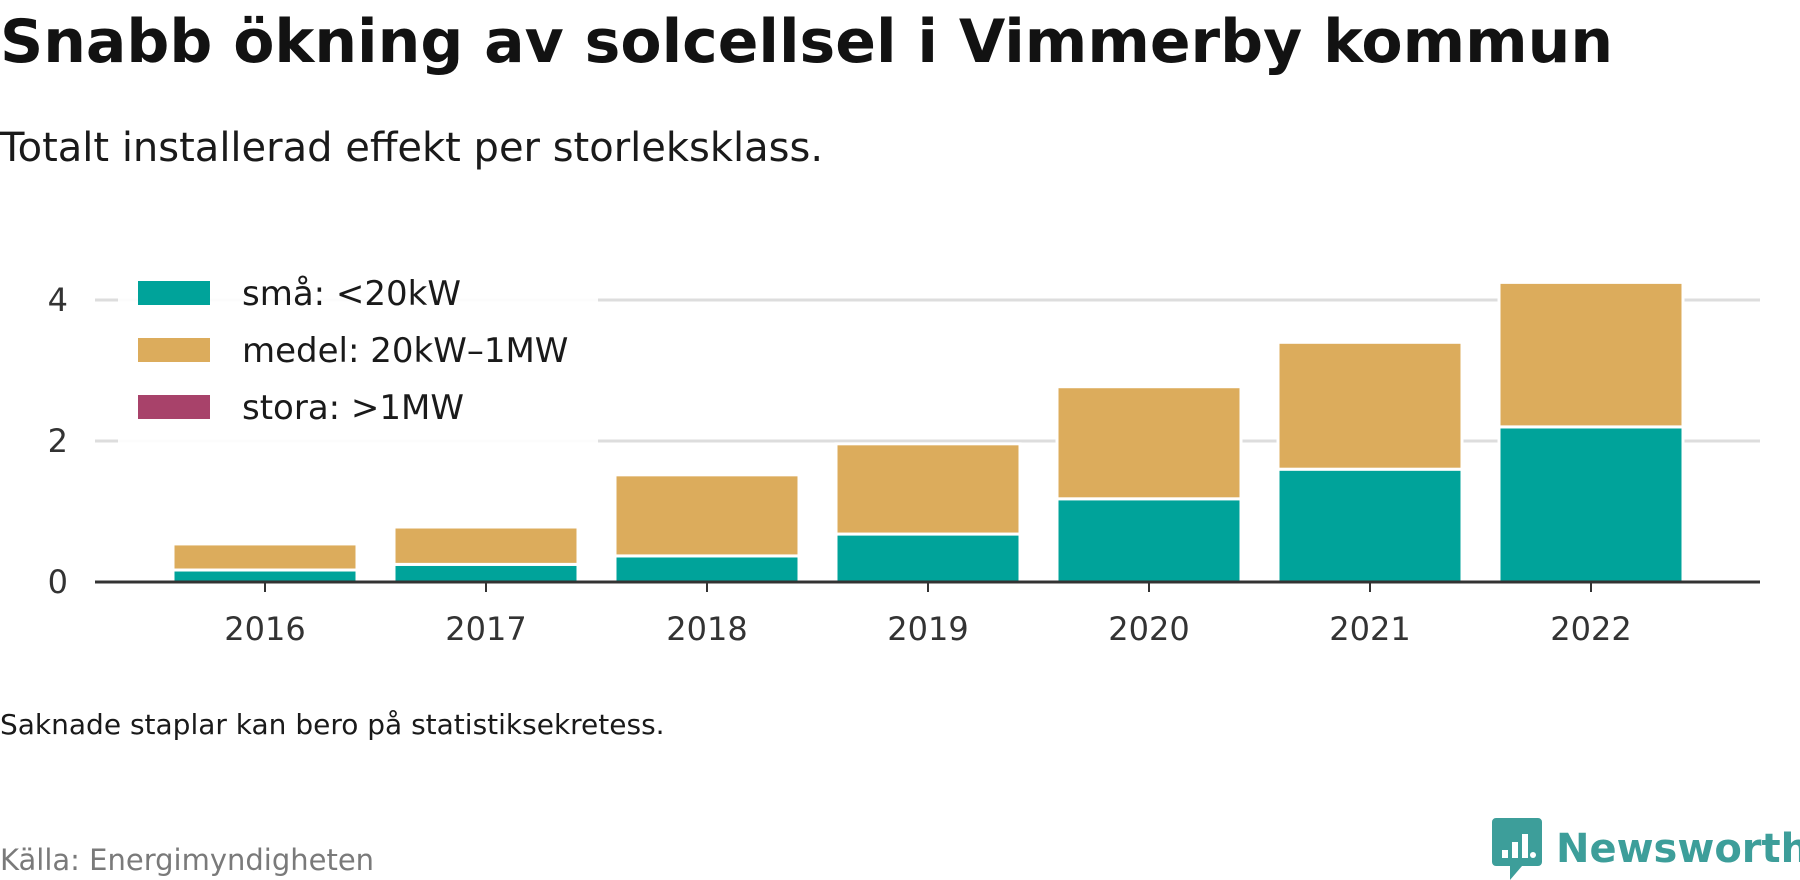 The width and height of the screenshot is (1800, 880). I want to click on x-tick-label: 2020, so click(1148, 629).